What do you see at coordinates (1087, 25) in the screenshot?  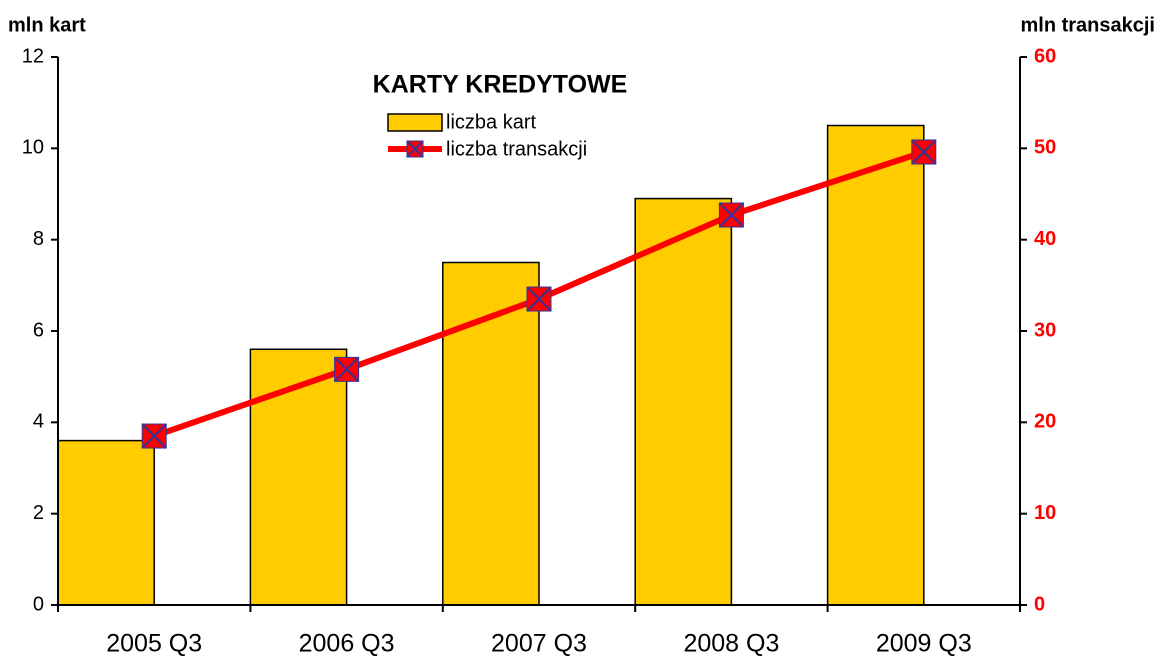 I see `y2-axis-label: mln transakcji` at bounding box center [1087, 25].